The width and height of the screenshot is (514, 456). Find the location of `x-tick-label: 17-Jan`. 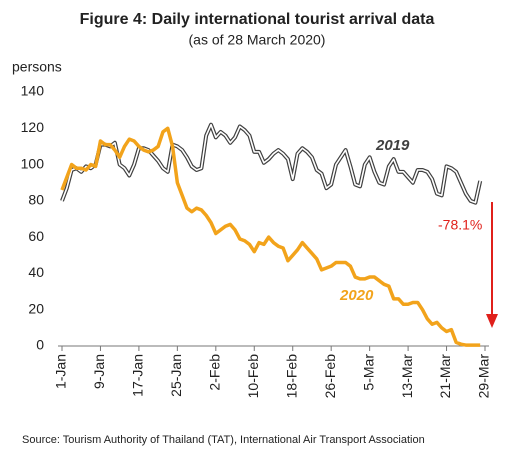

x-tick-label: 17-Jan is located at coordinates (138, 375).